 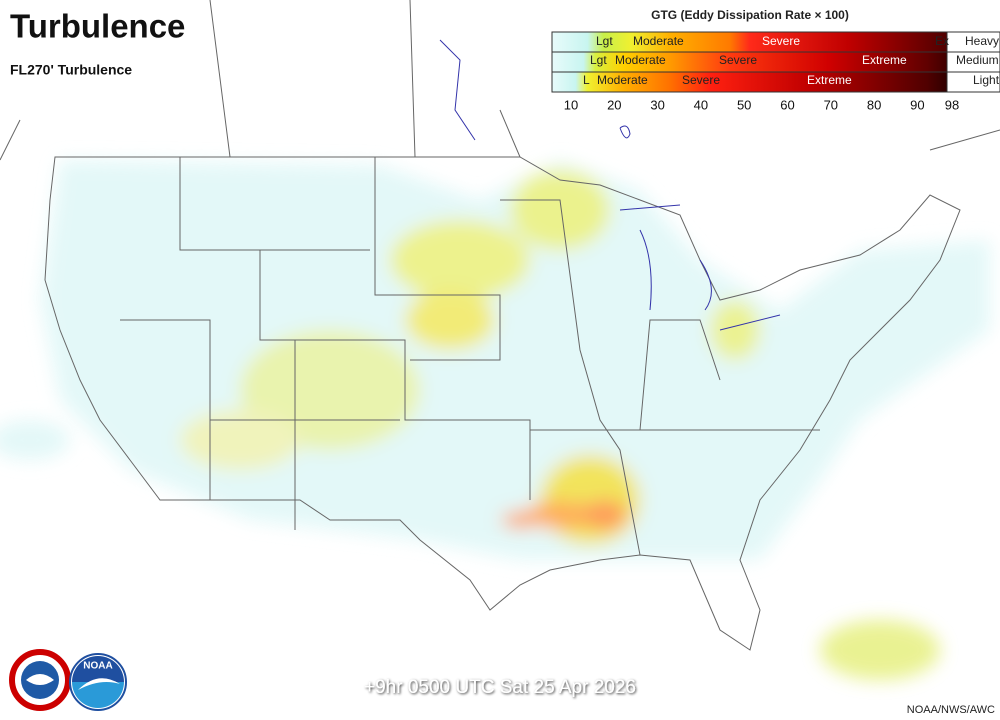 What do you see at coordinates (874, 104) in the screenshot?
I see `legend-tick-label: 80` at bounding box center [874, 104].